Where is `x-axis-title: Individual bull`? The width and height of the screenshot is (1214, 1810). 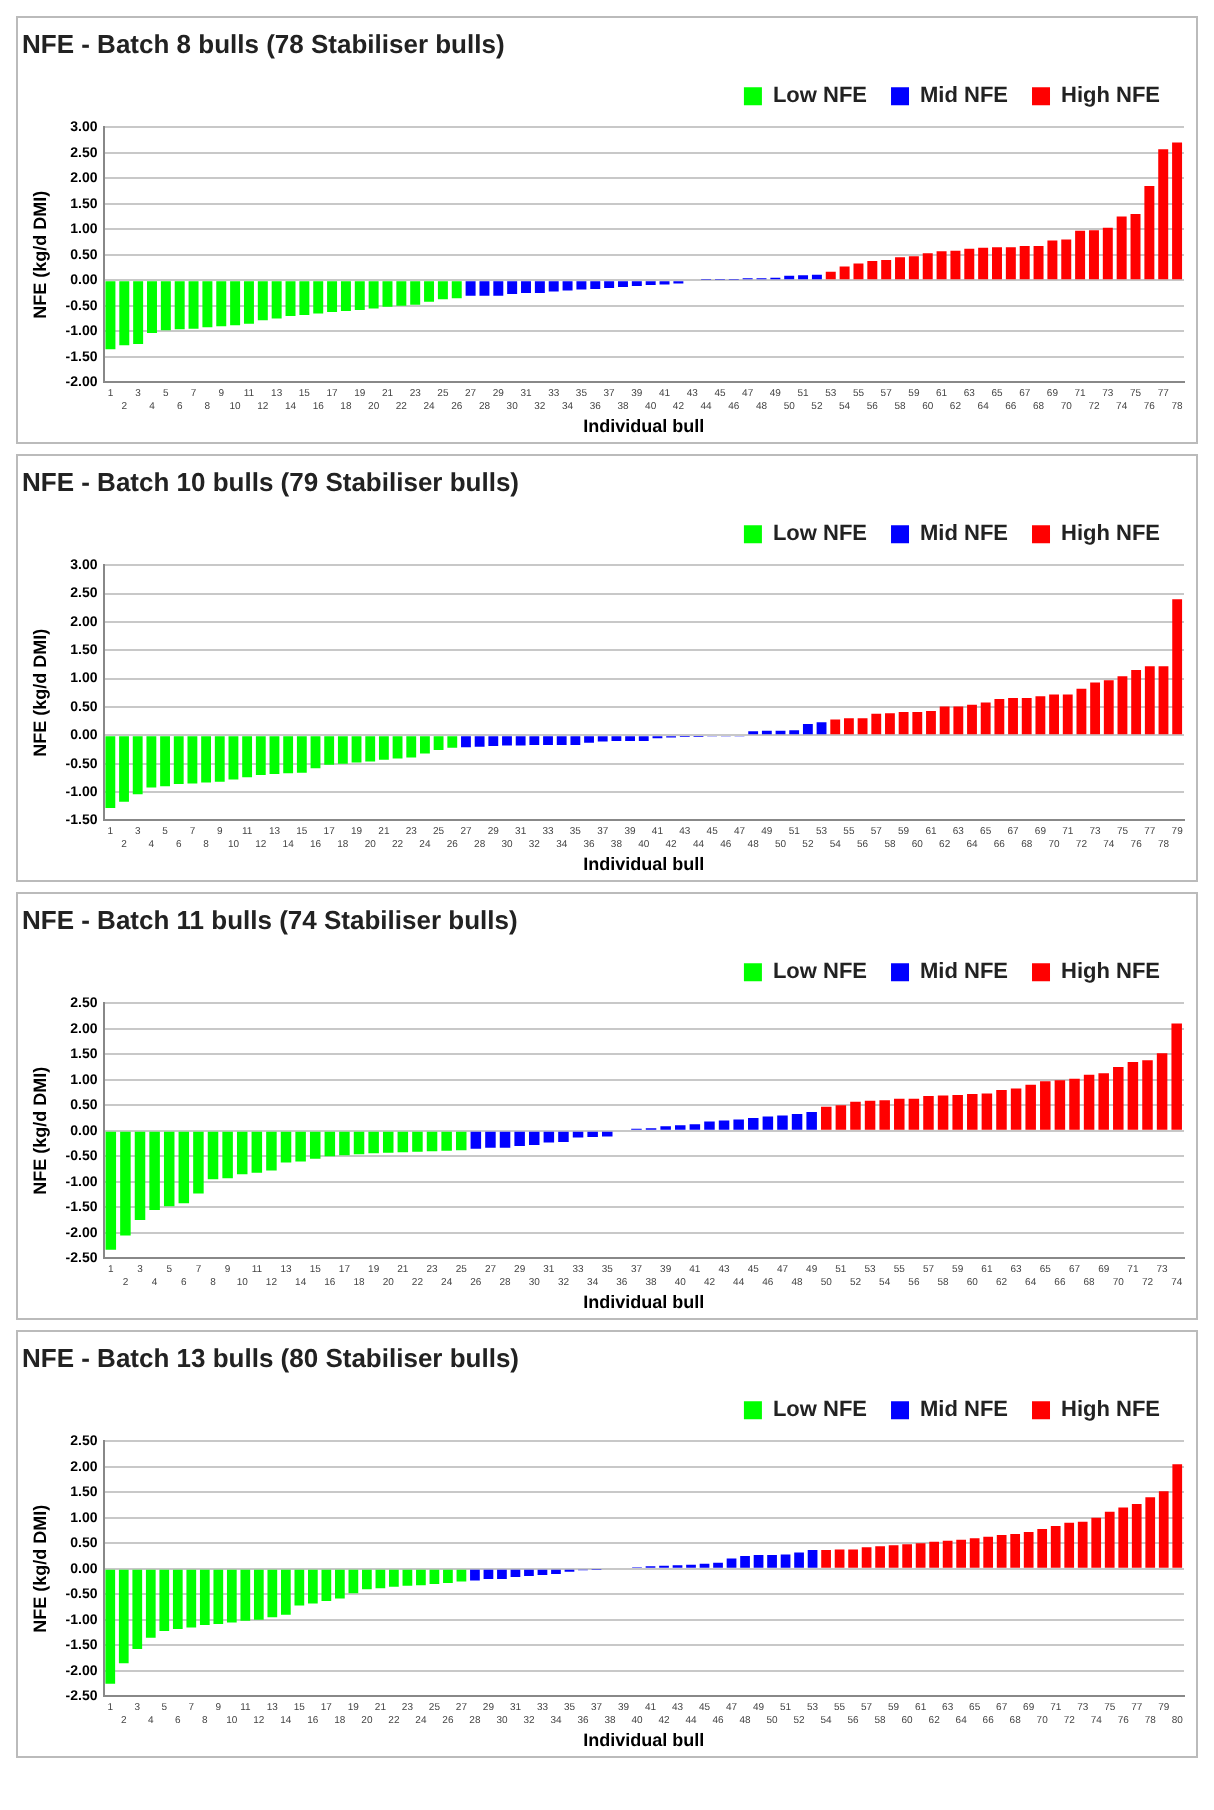 x-axis-title: Individual bull is located at coordinates (644, 864).